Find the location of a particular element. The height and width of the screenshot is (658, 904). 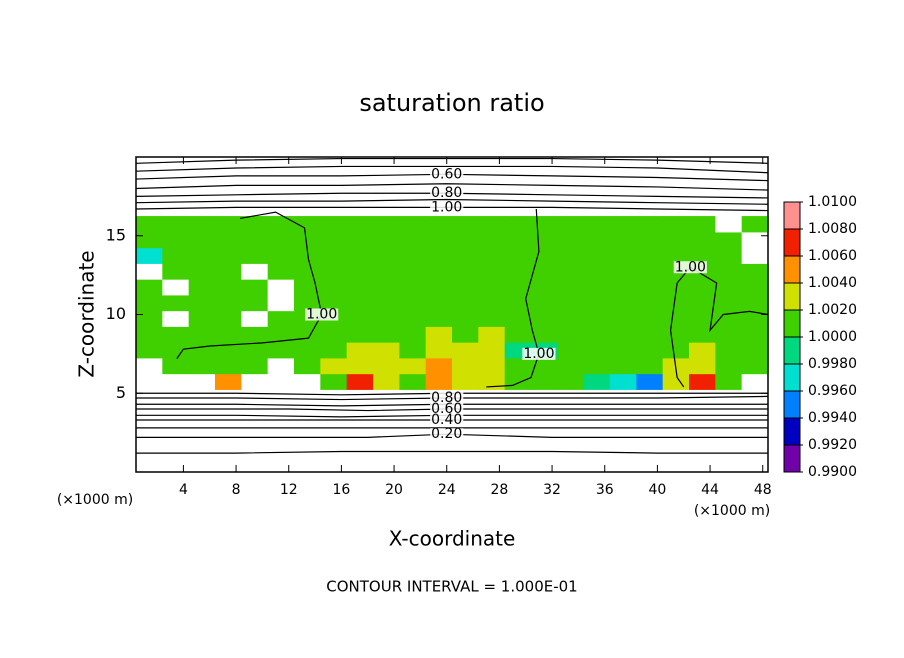

contour-label: 0.20 is located at coordinates (446, 434).